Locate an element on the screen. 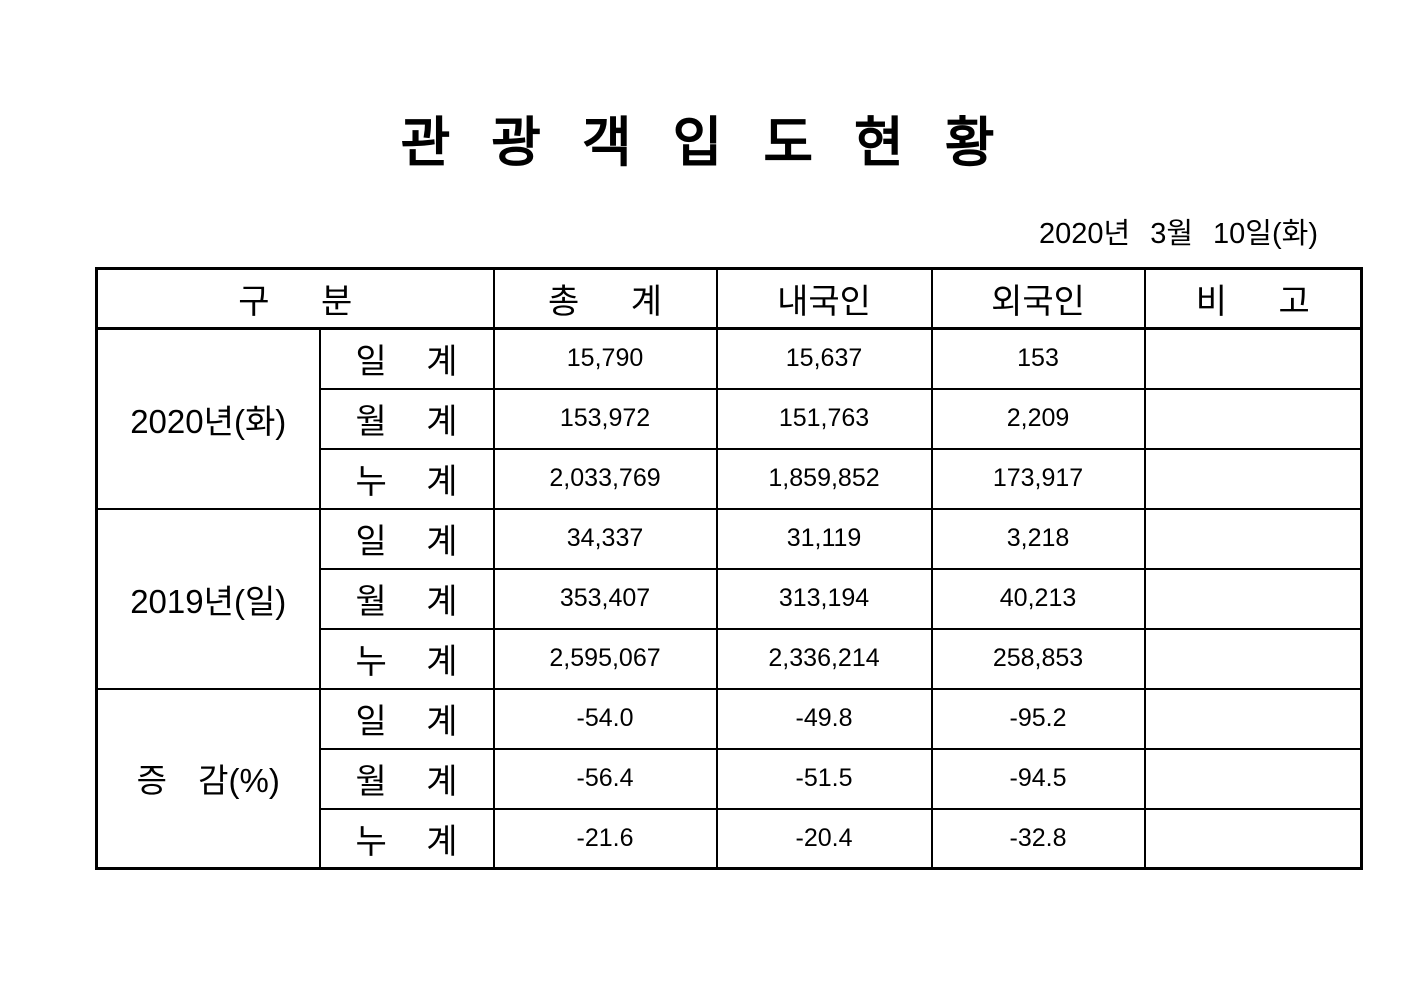 The height and width of the screenshot is (992, 1403). cell-foreign: 173,917 is located at coordinates (1038, 478).